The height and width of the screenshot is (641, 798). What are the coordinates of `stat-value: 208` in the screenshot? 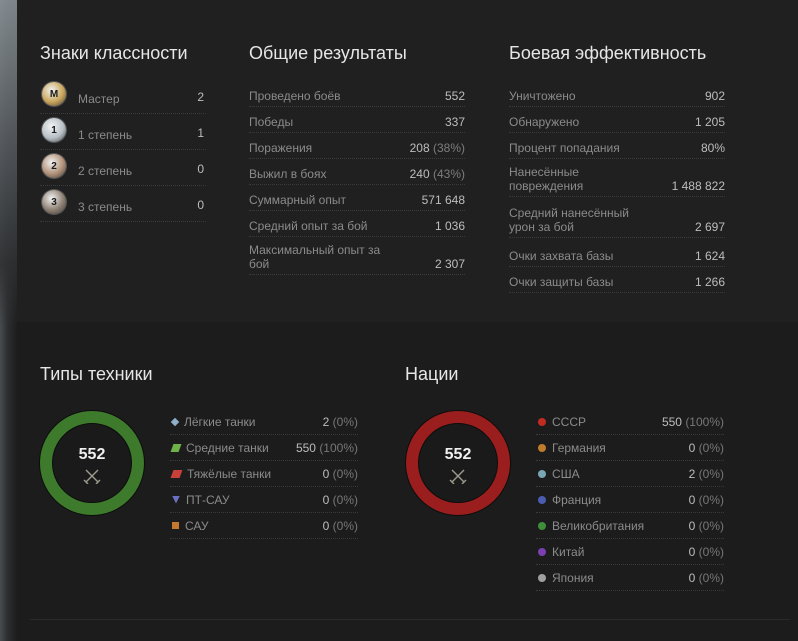 It's located at (419, 148).